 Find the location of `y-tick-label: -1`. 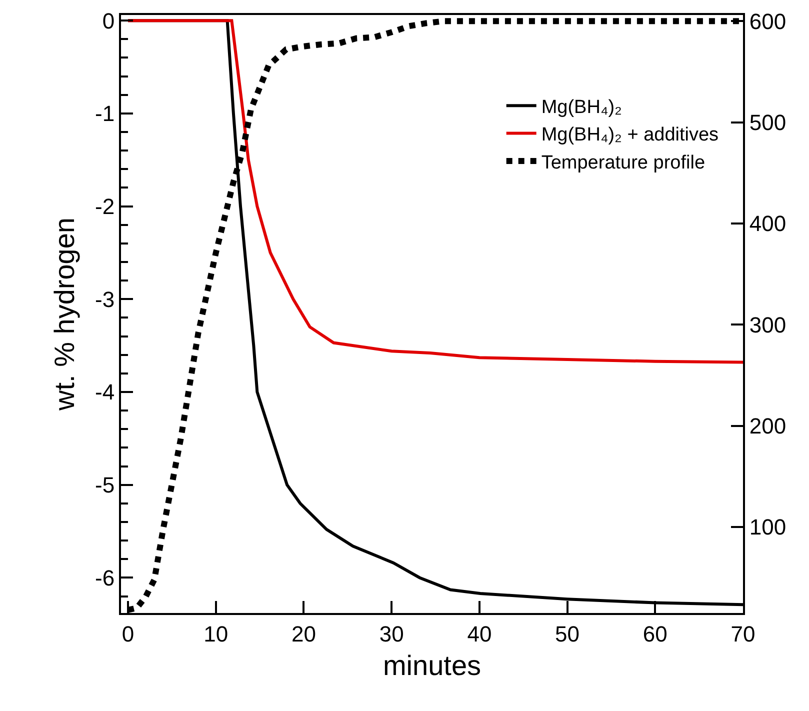

y-tick-label: -1 is located at coordinates (105, 113).